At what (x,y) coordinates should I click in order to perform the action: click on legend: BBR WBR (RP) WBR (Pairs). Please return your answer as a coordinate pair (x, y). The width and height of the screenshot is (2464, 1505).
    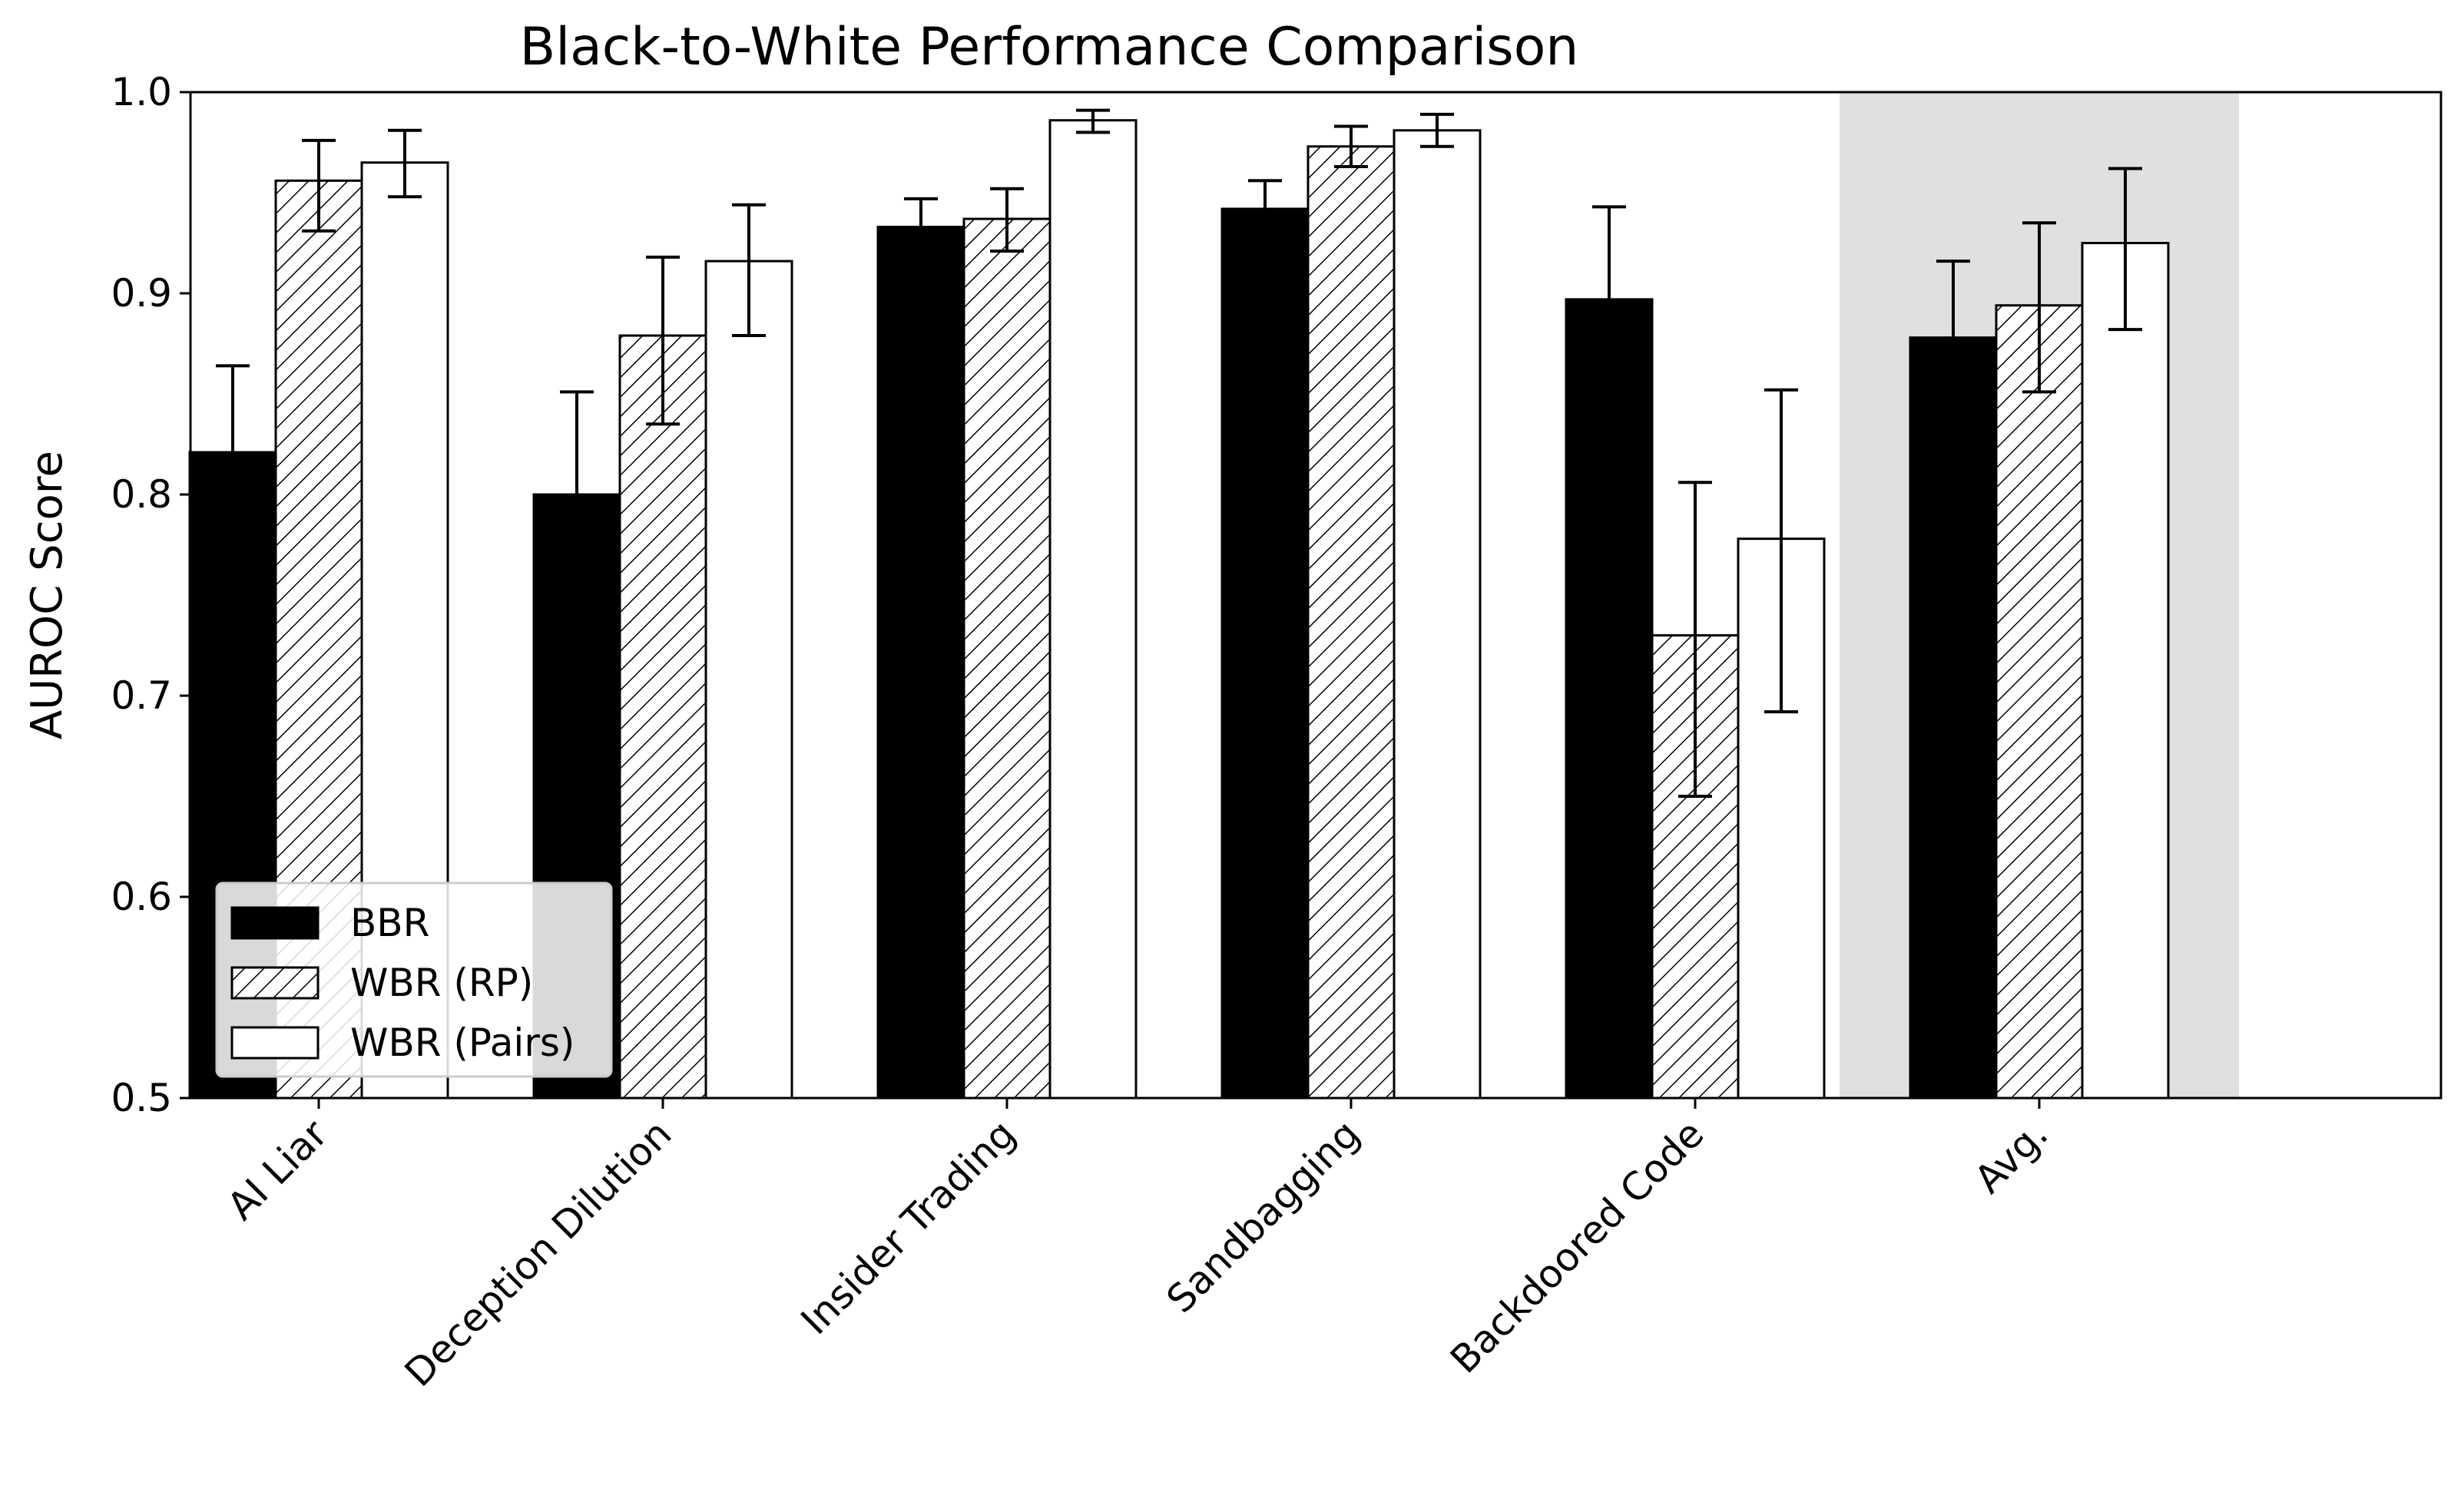
    Looking at the image, I should click on (414, 980).